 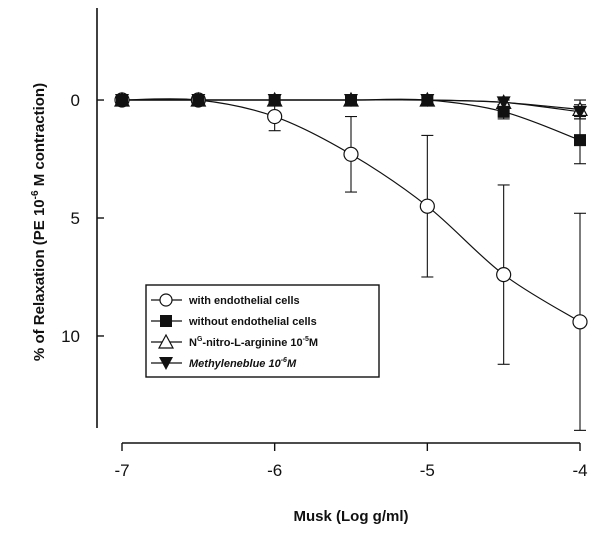 What do you see at coordinates (166, 300) in the screenshot?
I see `legend-marker-open-circle` at bounding box center [166, 300].